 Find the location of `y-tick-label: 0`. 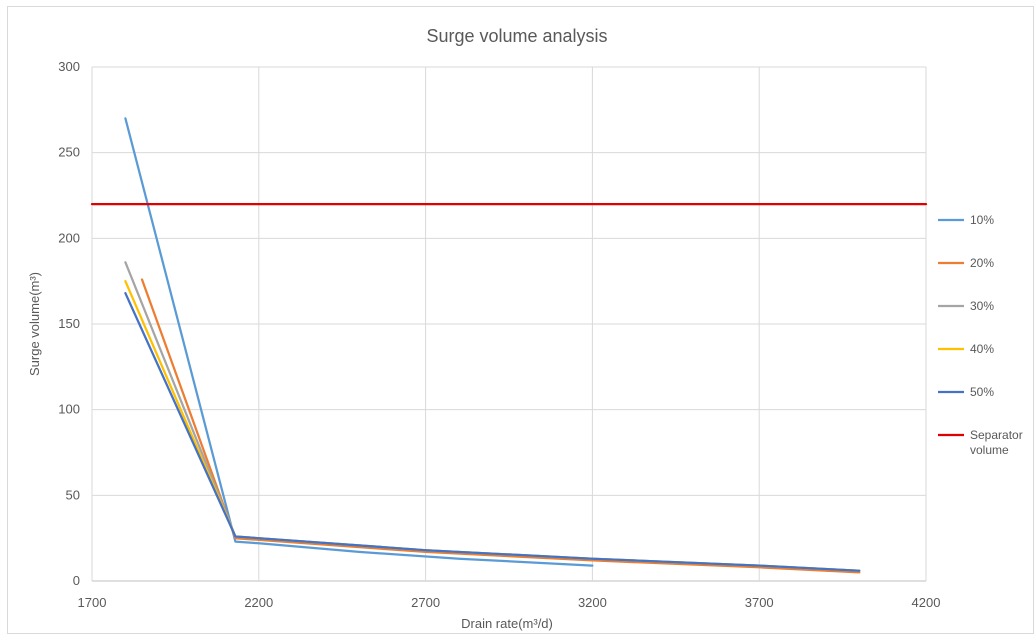

y-tick-label: 0 is located at coordinates (76, 580).